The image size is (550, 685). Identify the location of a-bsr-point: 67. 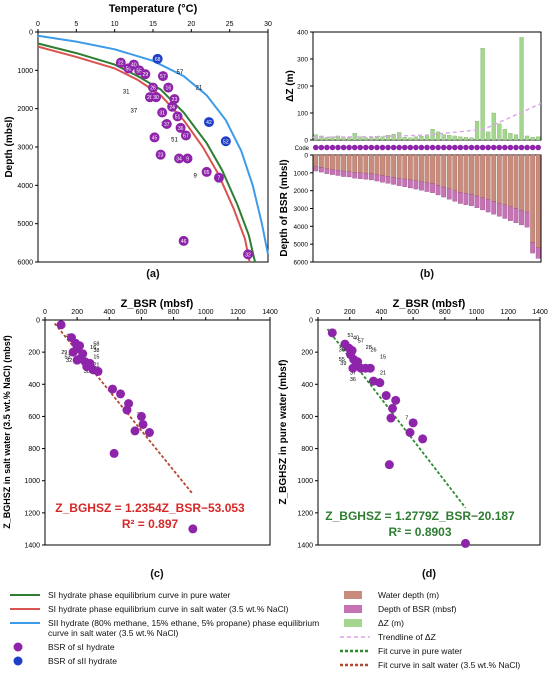
(185, 135).